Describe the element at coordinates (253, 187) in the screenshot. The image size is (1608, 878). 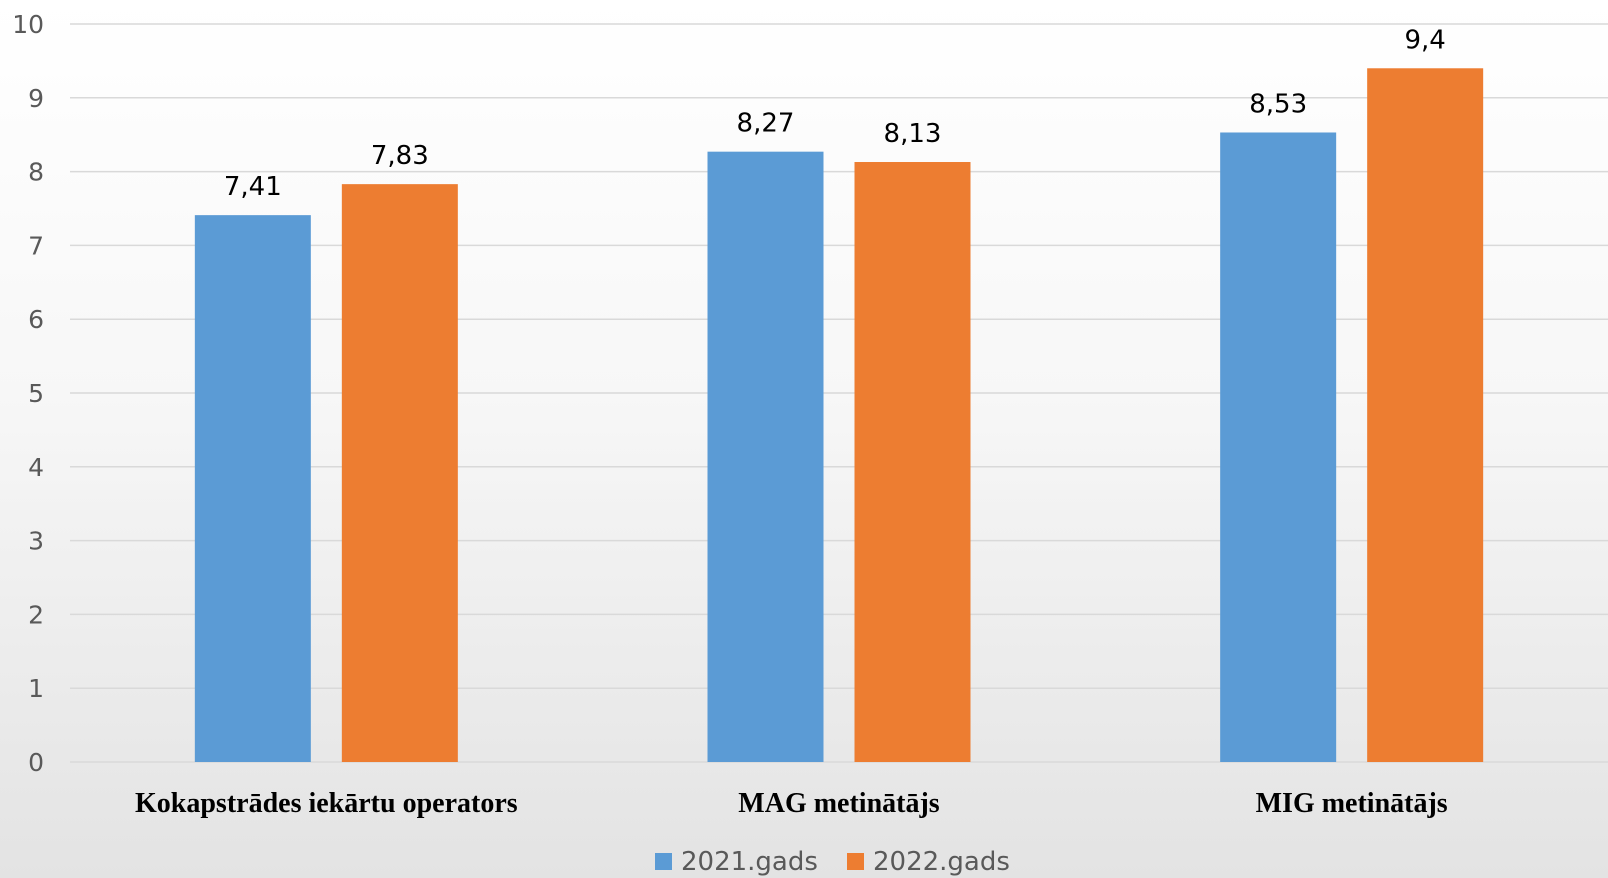
I see `data-label: 7,41` at that location.